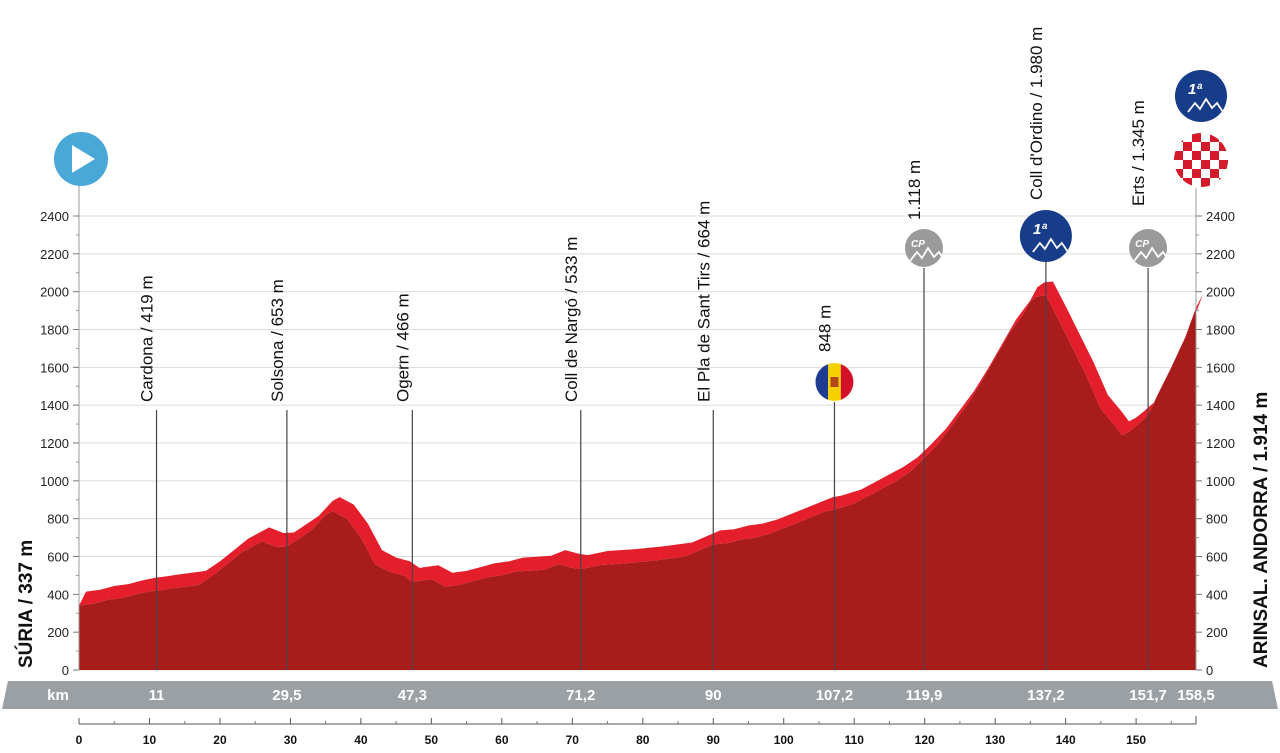 The height and width of the screenshot is (753, 1280). I want to click on x-tick-label: 40, so click(361, 740).